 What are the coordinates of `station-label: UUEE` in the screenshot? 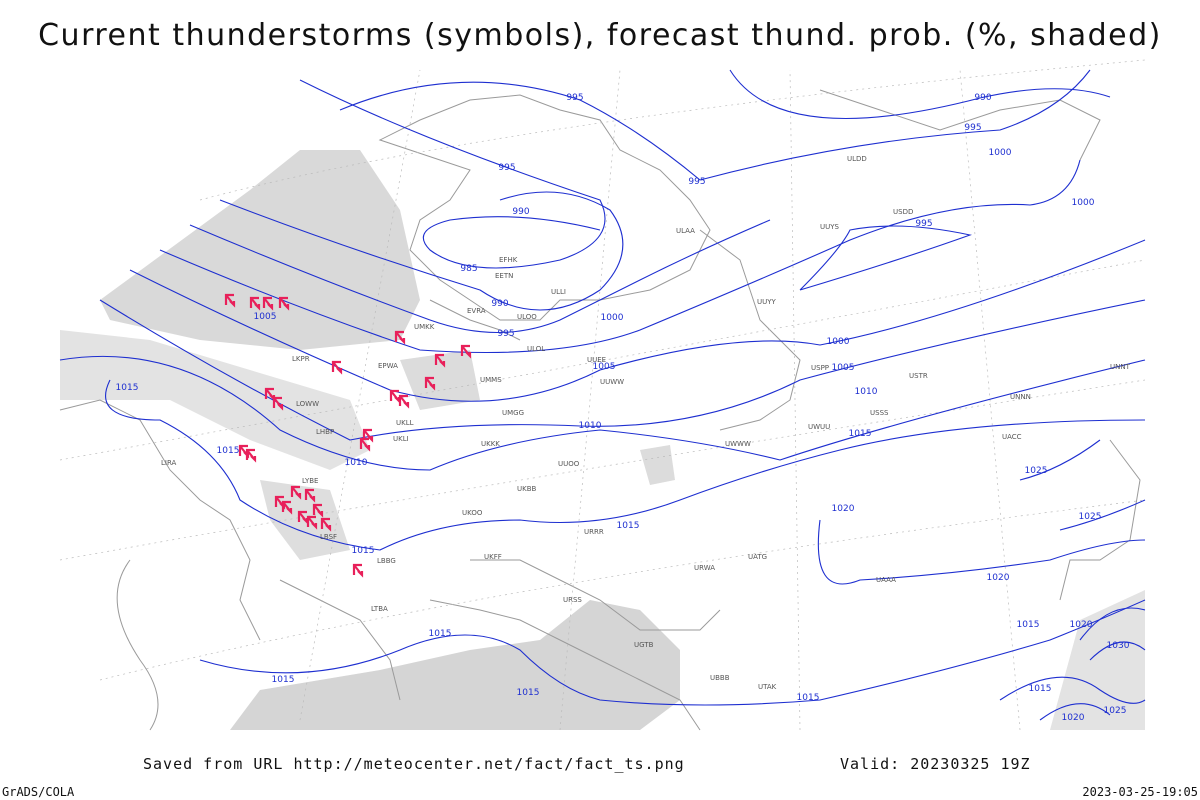 It's located at (596, 360).